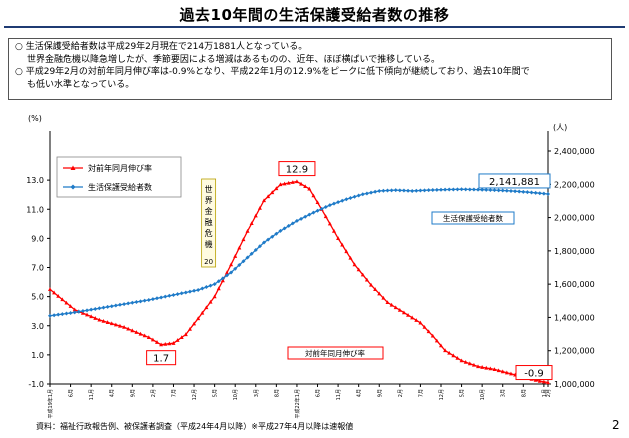  I want to click on recipients-tag-box, so click(473, 218).